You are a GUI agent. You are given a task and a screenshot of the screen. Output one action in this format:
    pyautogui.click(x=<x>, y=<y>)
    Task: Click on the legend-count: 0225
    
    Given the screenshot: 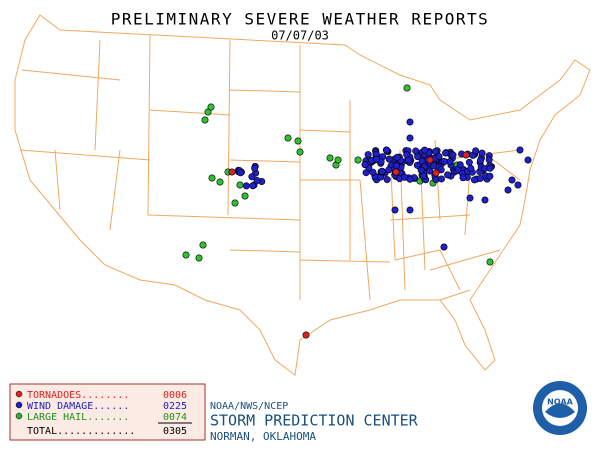 What is the action you would take?
    pyautogui.click(x=175, y=406)
    